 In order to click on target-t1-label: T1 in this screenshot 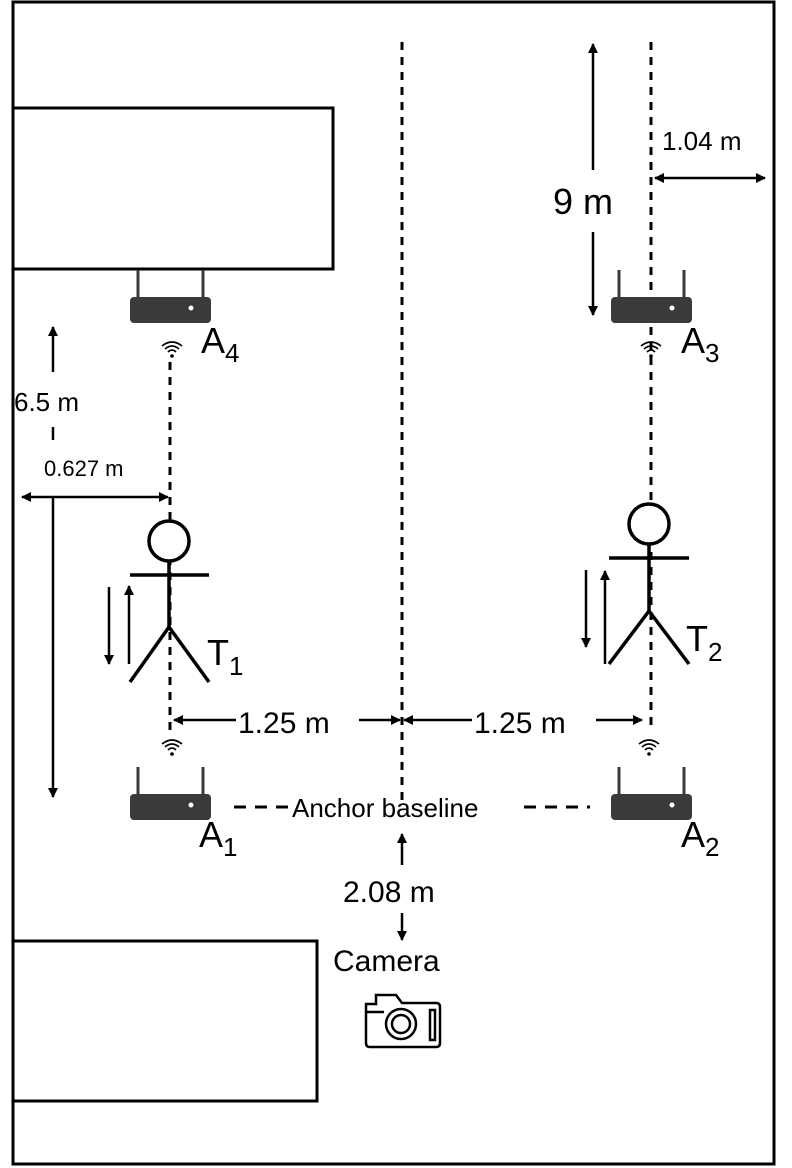, I will do `click(225, 656)`.